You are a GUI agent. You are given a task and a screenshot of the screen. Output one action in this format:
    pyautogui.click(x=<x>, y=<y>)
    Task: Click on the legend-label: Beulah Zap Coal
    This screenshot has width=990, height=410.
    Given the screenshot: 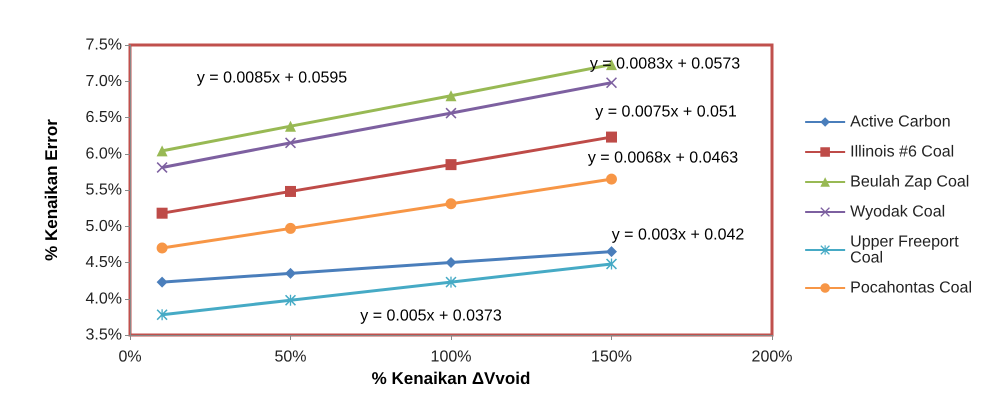 What is the action you would take?
    pyautogui.click(x=910, y=182)
    